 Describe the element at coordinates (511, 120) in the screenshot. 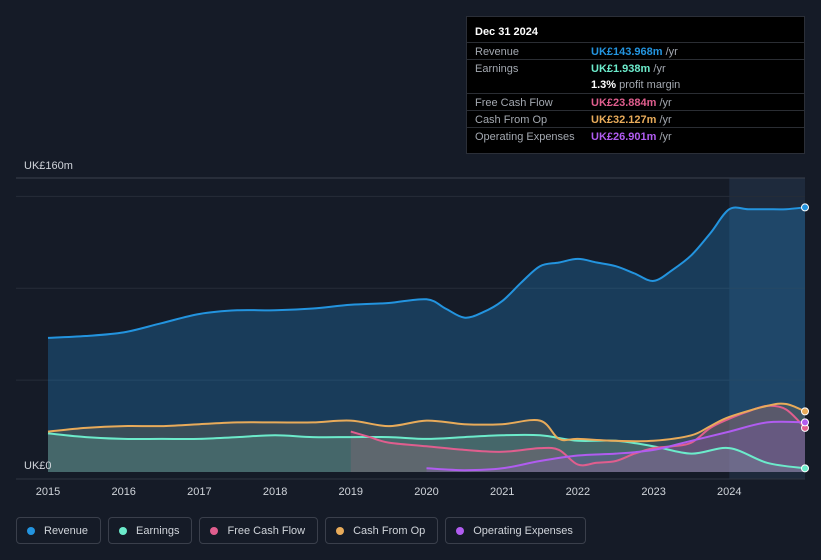

I see `tooltip-label: Cash From Op` at that location.